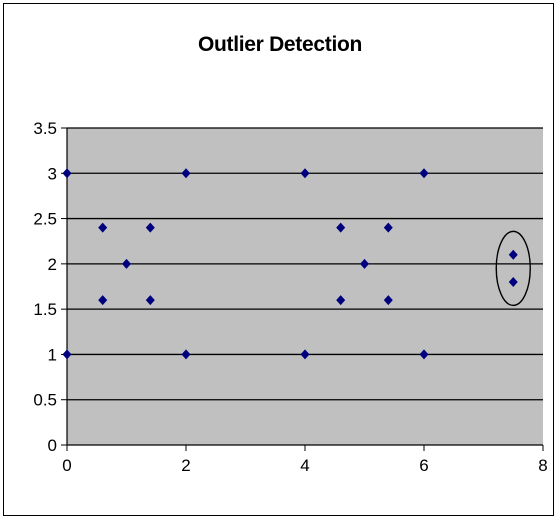  Describe the element at coordinates (52, 173) in the screenshot. I see `y-tick-label: 3` at that location.